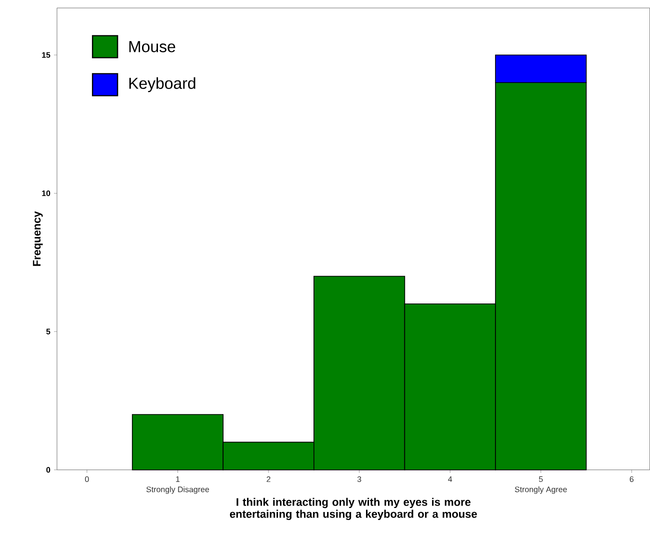 Image resolution: width=650 pixels, height=537 pixels. I want to click on legend-label: Mouse, so click(152, 46).